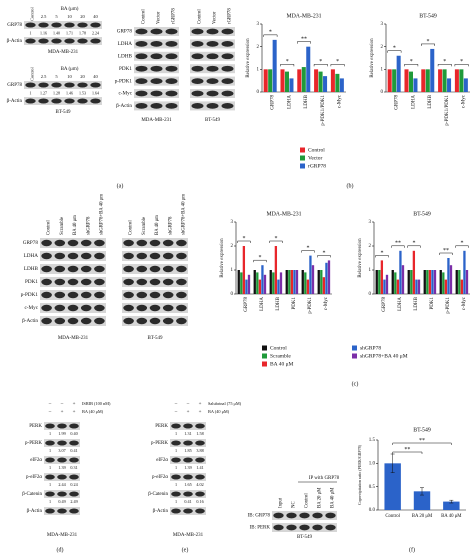 Image resolution: width=474 pixels, height=559 pixels. What do you see at coordinates (310, 305) in the screenshot?
I see `x-tick-label: p-PDK1` at bounding box center [310, 305].